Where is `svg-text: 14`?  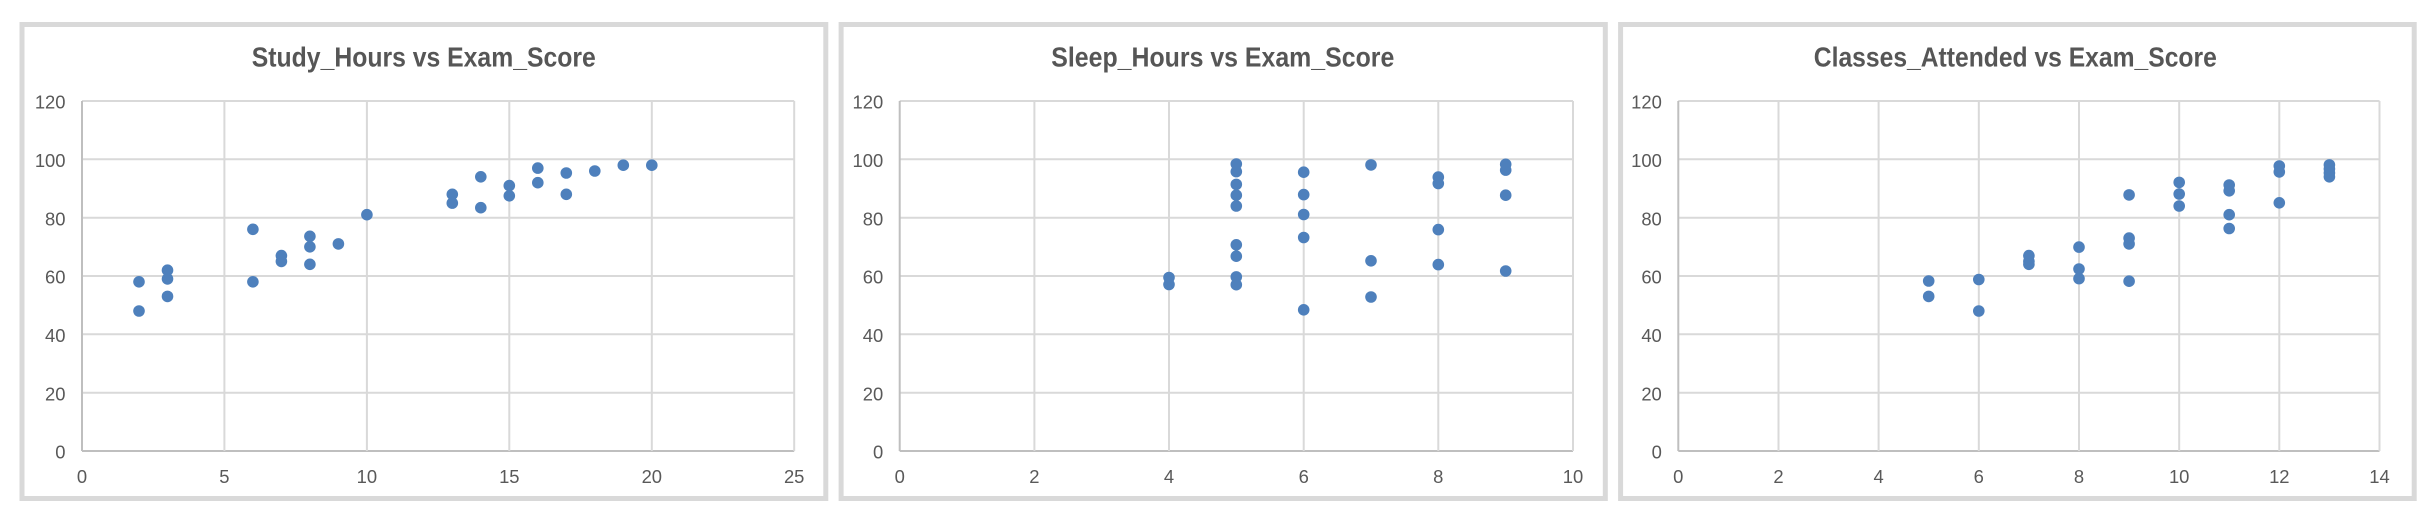
svg-text: 14 is located at coordinates (2379, 476).